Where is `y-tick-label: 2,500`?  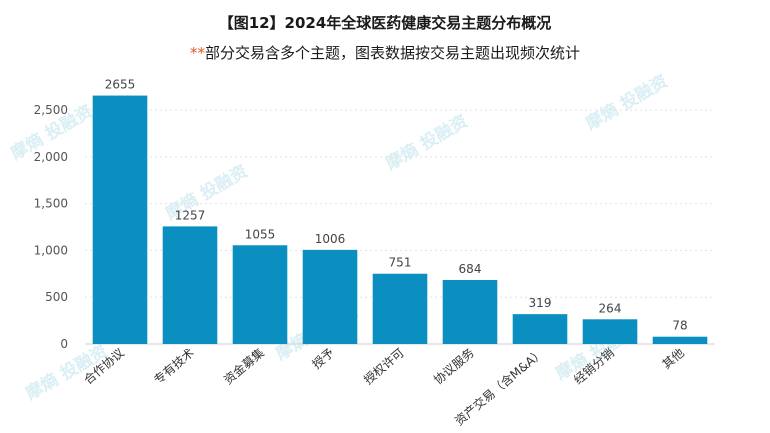
y-tick-label: 2,500 is located at coordinates (51, 110).